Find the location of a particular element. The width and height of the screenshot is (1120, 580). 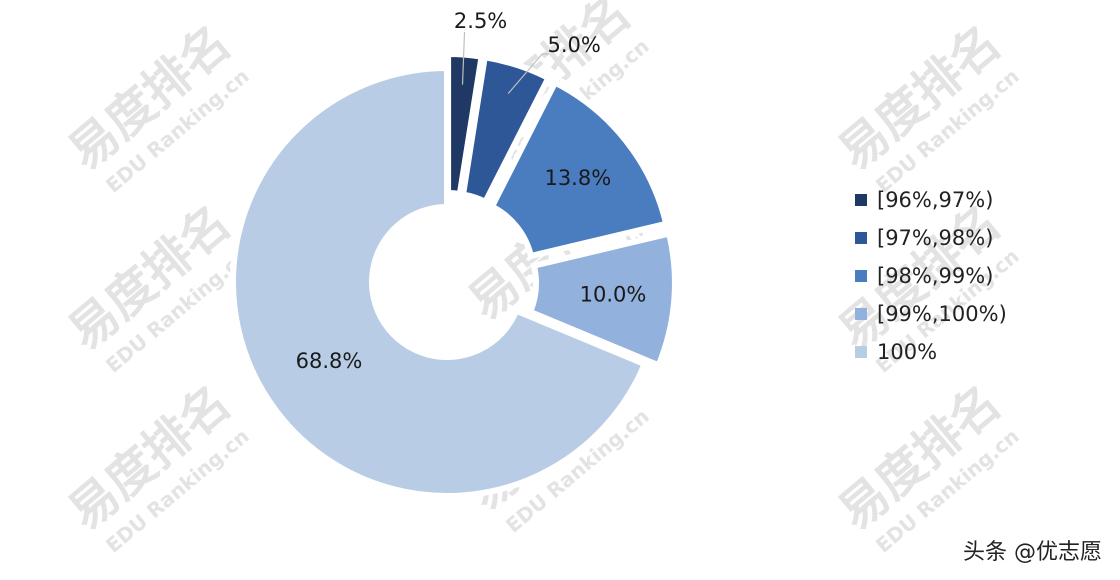

legend-item-1: [97%,98%) is located at coordinates (924, 238).